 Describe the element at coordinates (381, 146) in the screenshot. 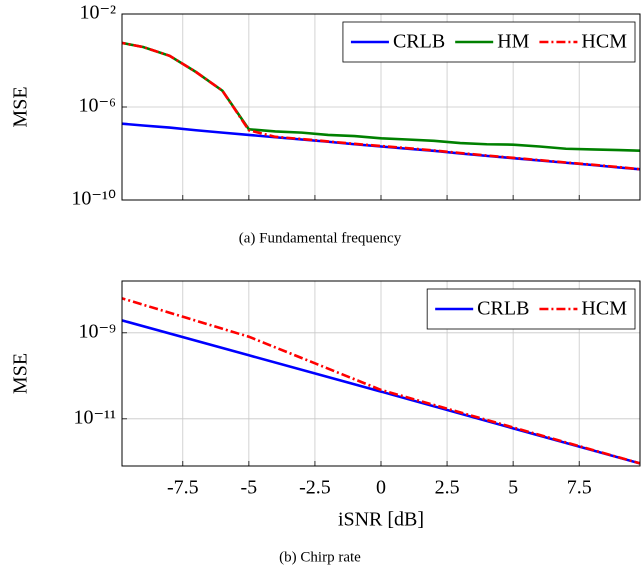

I see `series-line` at that location.